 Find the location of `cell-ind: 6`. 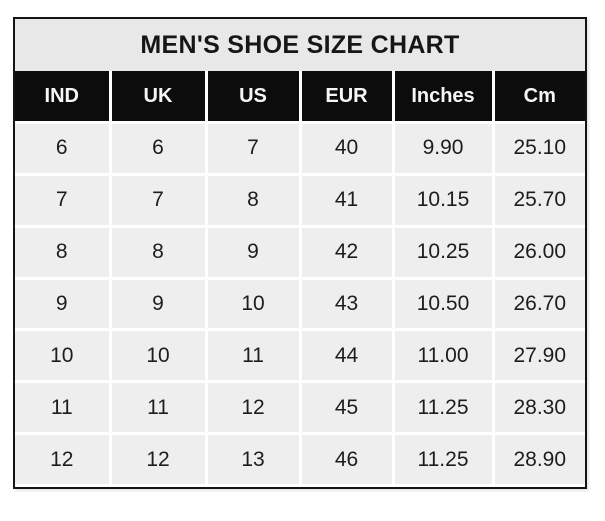

cell-ind: 6 is located at coordinates (62, 148).